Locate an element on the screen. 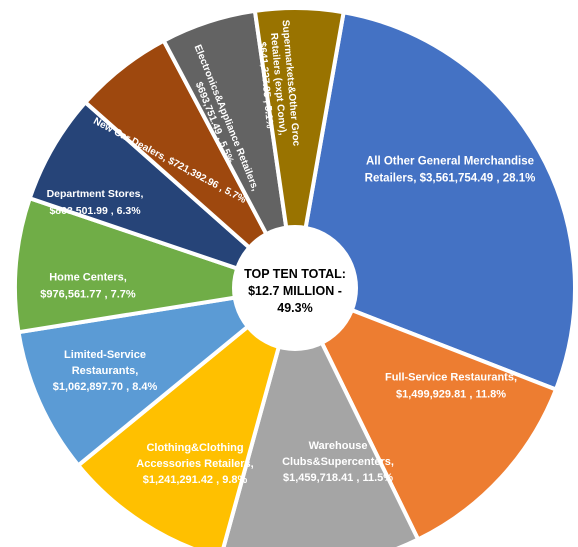 Image resolution: width=578 pixels, height=547 pixels. slice-label-line: Clubs&Supercenters, is located at coordinates (338, 462).